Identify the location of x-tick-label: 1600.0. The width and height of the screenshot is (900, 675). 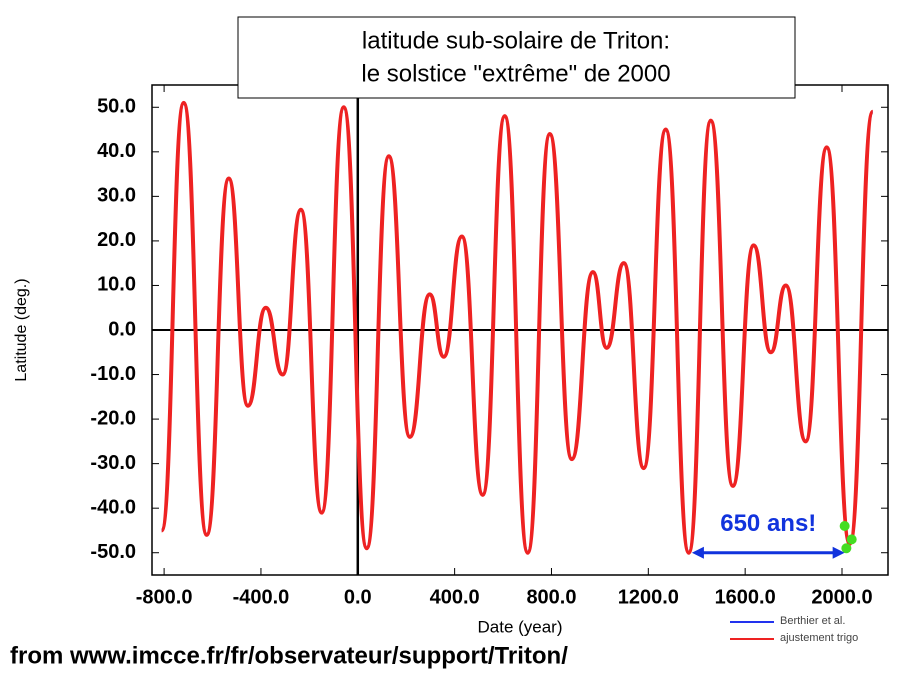
(745, 597).